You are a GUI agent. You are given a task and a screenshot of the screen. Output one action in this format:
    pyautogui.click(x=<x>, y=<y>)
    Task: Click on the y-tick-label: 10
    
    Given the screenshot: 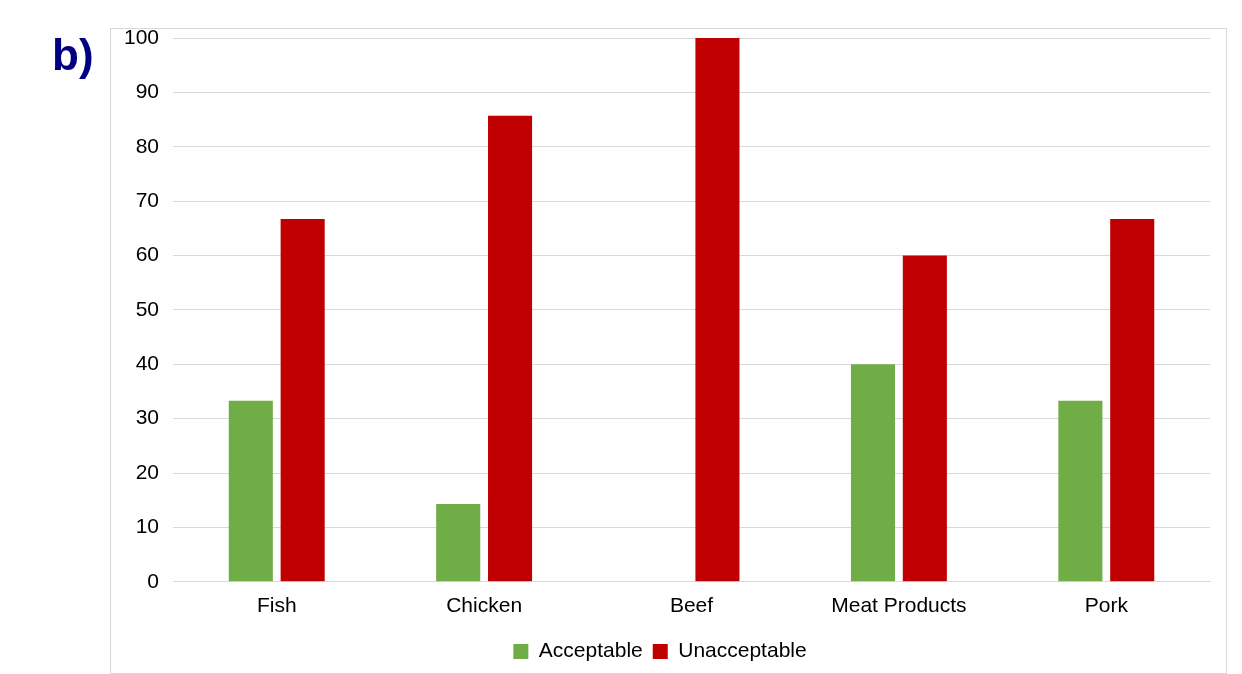 What is the action you would take?
    pyautogui.click(x=147, y=526)
    